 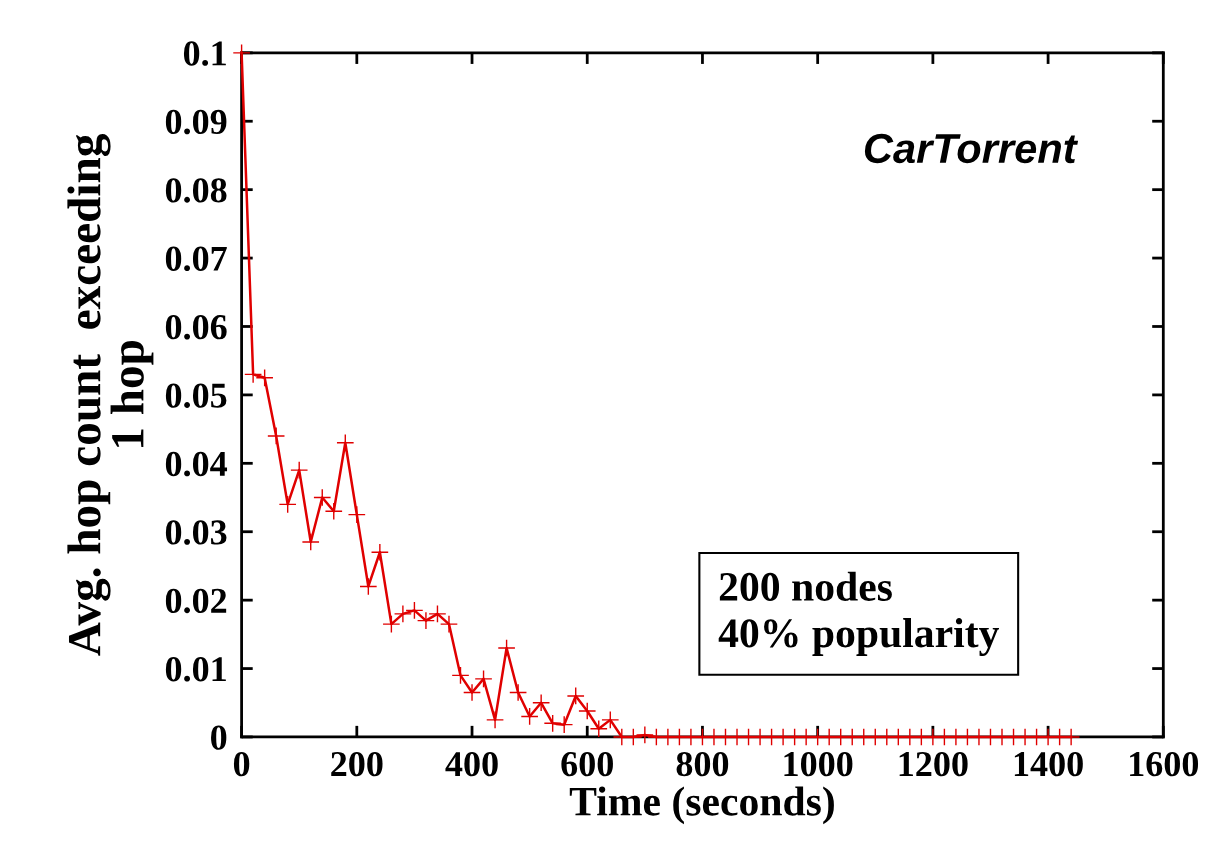 I want to click on x-tick-label: 400, so click(x=471, y=764).